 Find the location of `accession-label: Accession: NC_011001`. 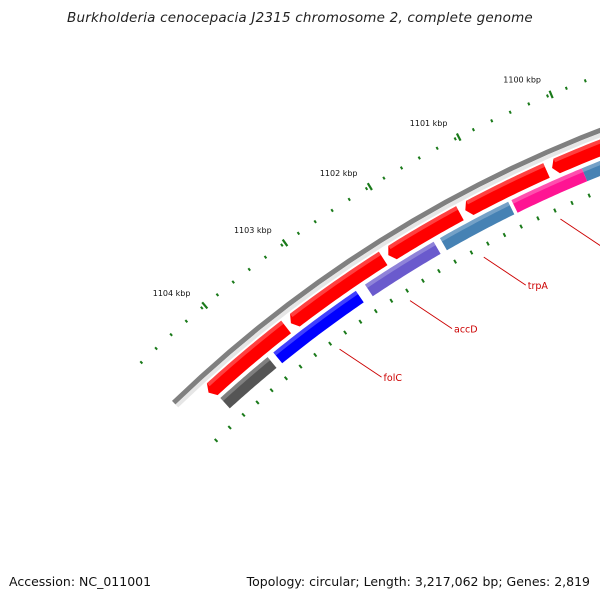

accession-label: Accession: NC_011001 is located at coordinates (80, 581).